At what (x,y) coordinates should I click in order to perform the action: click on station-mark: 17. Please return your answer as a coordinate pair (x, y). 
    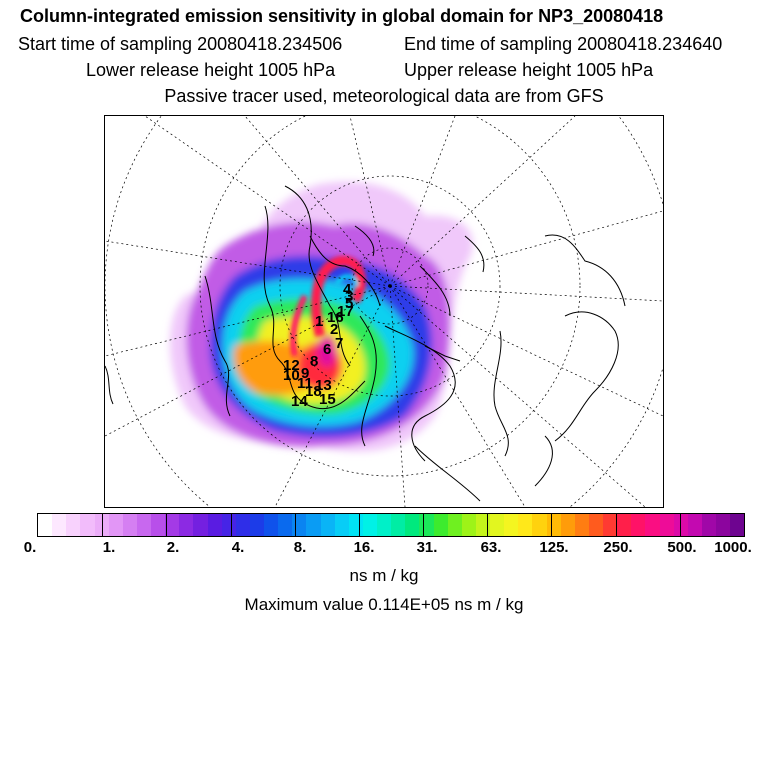
    Looking at the image, I should click on (345, 311).